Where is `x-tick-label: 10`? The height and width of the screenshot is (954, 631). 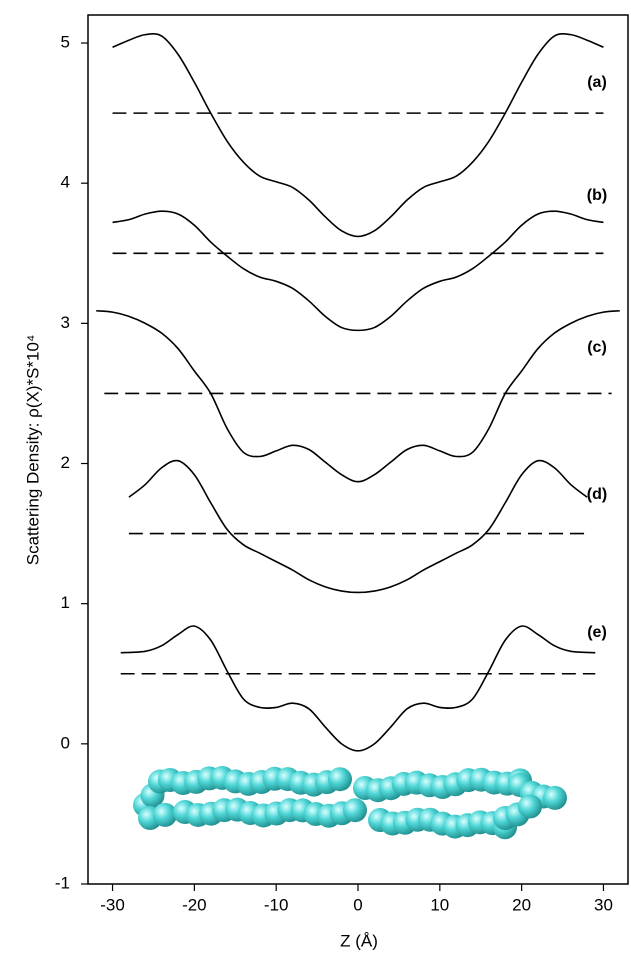 x-tick-label: 10 is located at coordinates (439, 904).